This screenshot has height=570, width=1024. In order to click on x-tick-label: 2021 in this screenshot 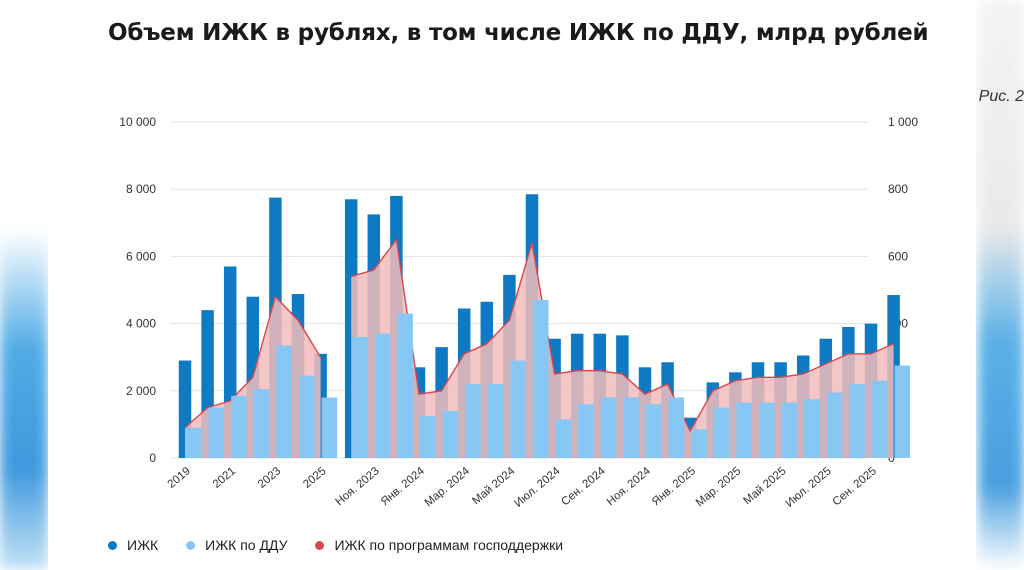, I will do `click(224, 478)`.